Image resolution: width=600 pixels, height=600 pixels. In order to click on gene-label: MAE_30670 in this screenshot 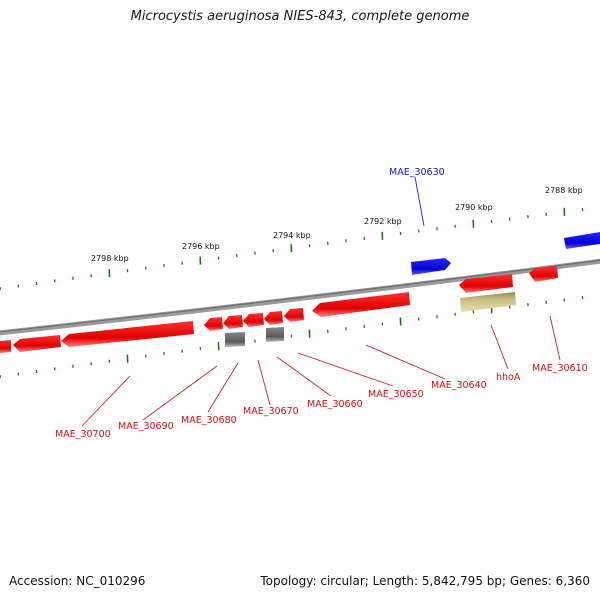, I will do `click(271, 411)`.